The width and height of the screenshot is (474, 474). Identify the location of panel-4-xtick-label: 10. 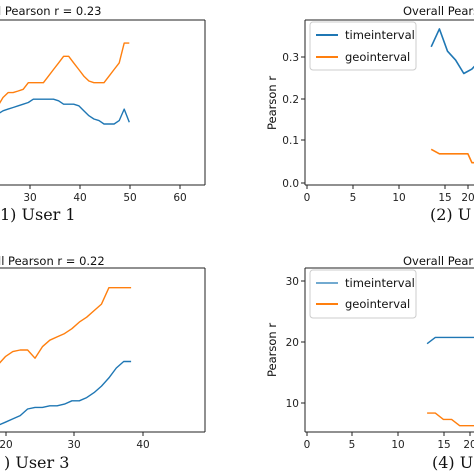
(397, 445).